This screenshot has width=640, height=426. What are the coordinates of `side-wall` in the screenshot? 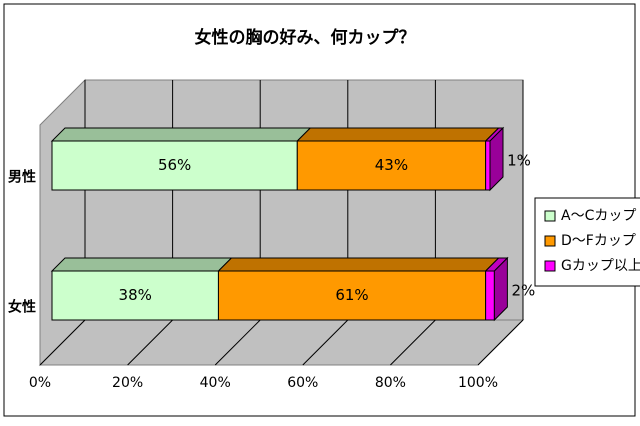 It's located at (62, 222).